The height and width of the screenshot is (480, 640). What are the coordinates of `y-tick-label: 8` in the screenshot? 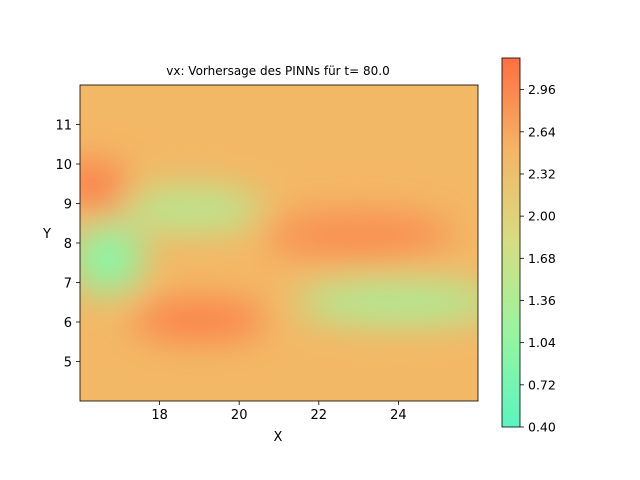 It's located at (68, 244).